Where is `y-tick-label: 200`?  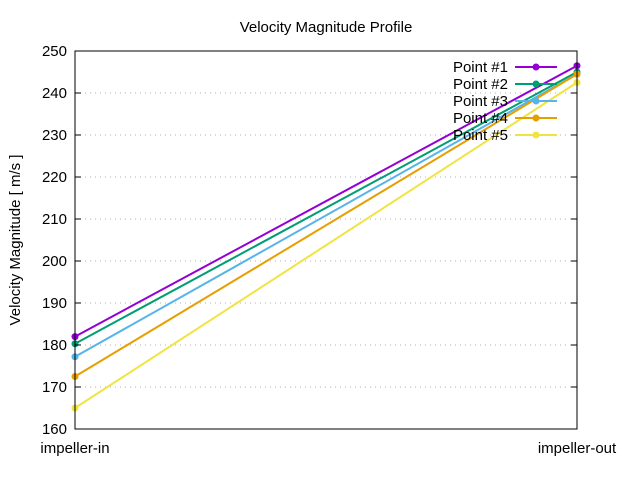
y-tick-label: 200 is located at coordinates (54, 261).